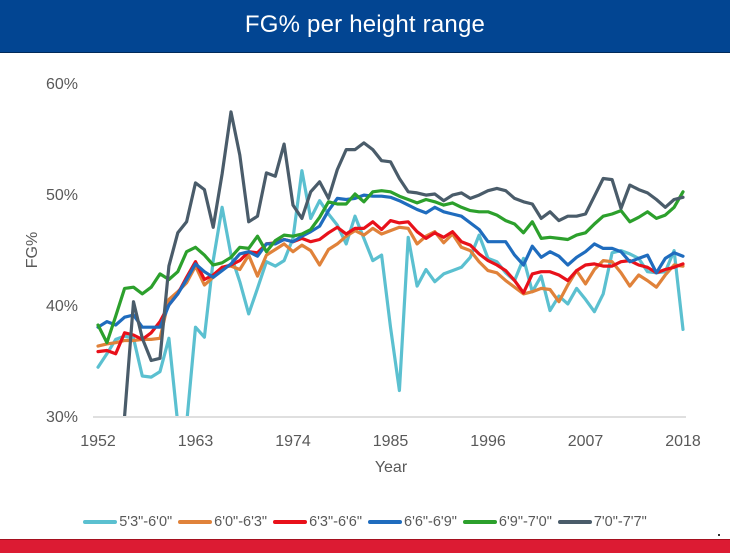 This screenshot has height=553, width=730. What do you see at coordinates (391, 441) in the screenshot?
I see `x-tick-label: 1985` at bounding box center [391, 441].